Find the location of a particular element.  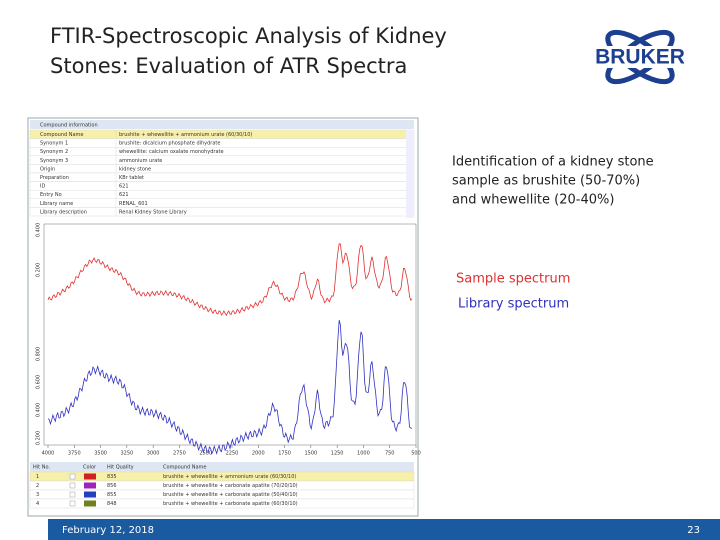

x-tick-label: 2500 is located at coordinates (205, 454).